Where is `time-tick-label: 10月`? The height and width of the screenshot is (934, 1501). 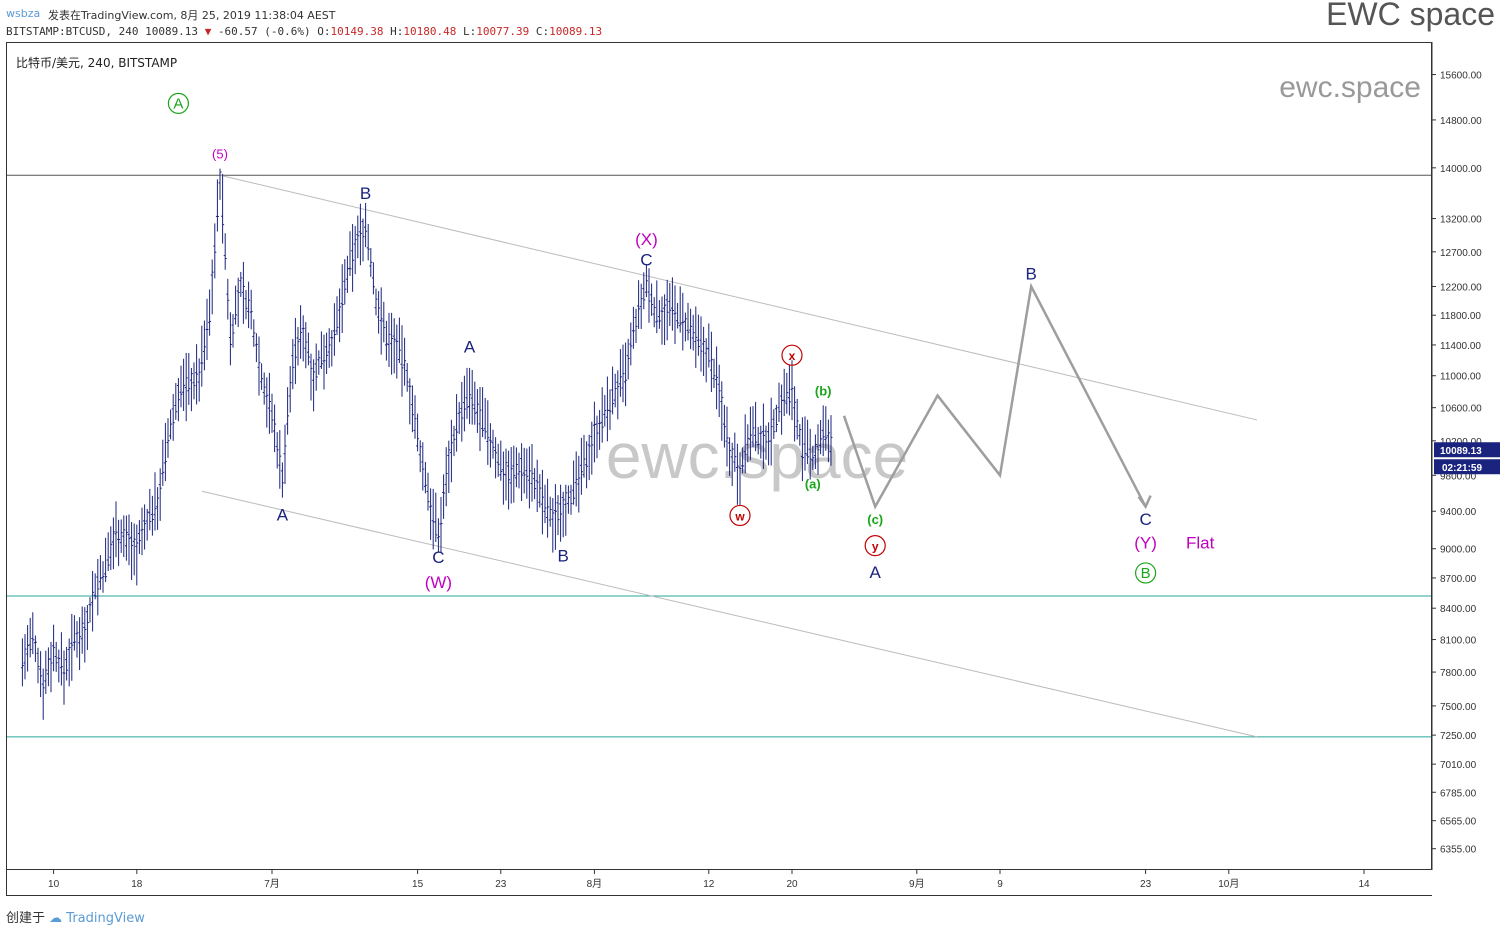
time-tick-label: 10月 is located at coordinates (1228, 884).